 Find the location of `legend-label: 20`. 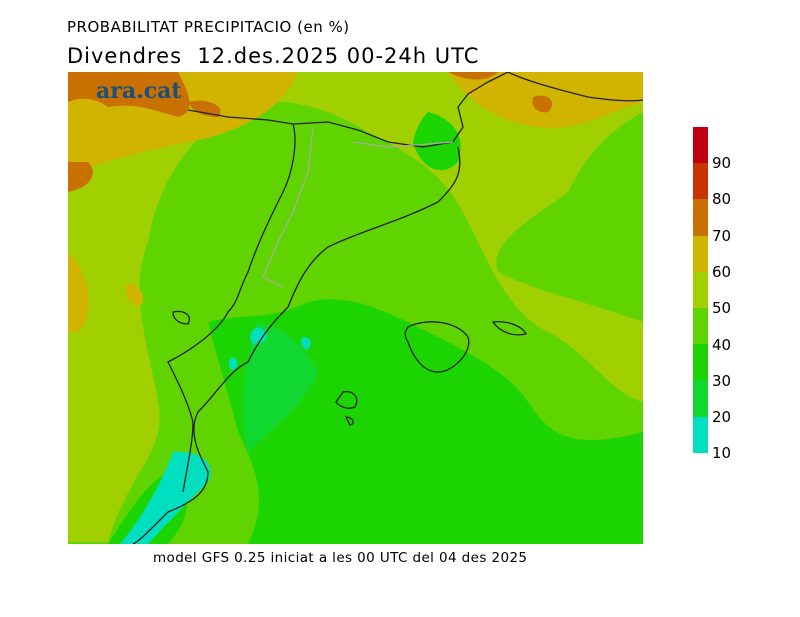

legend-label: 20 is located at coordinates (722, 417).